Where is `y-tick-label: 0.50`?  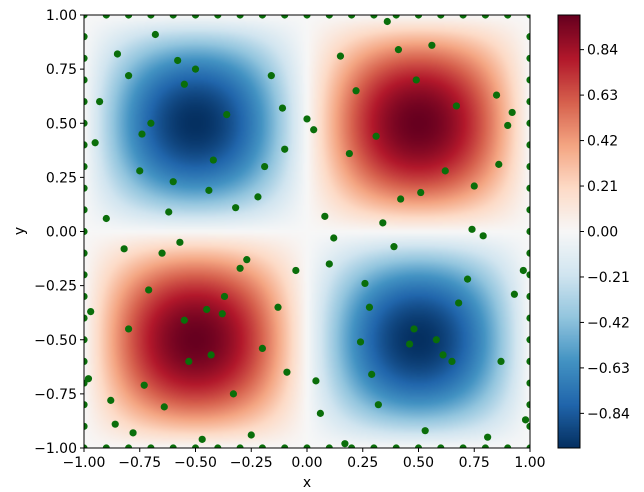 y-tick-label: 0.50 is located at coordinates (61, 124).